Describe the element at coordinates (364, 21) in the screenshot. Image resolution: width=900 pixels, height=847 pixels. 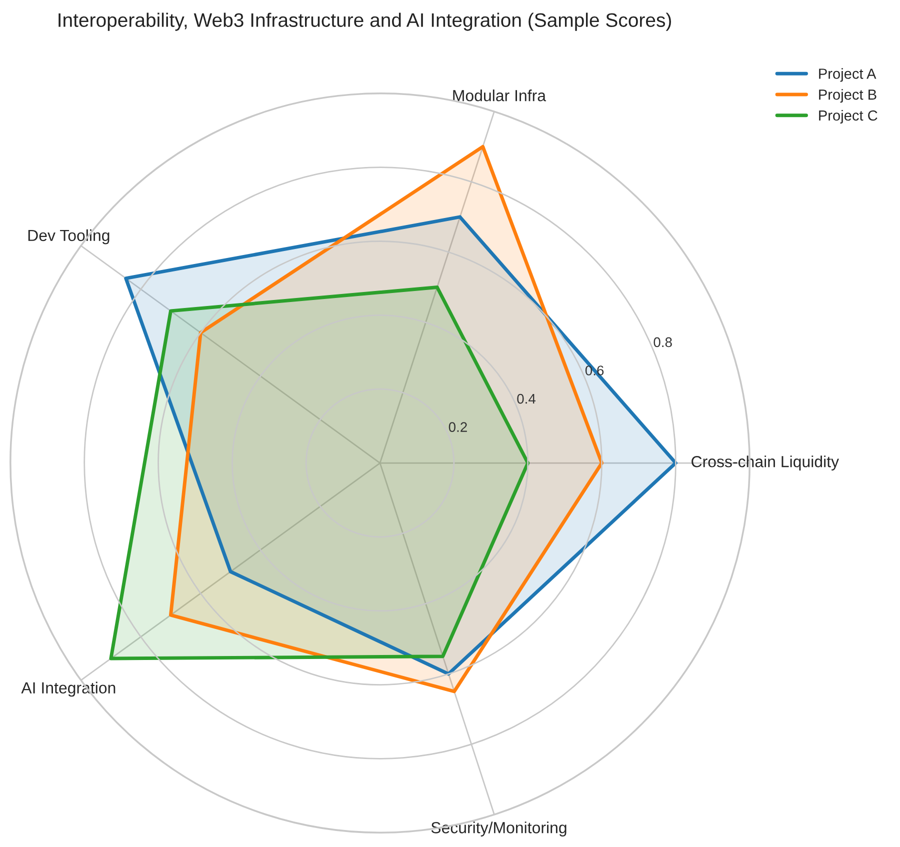
I see `chart-title: Interoperability, Web3 Infrastructure and AI Integration (Sample Scores)` at that location.